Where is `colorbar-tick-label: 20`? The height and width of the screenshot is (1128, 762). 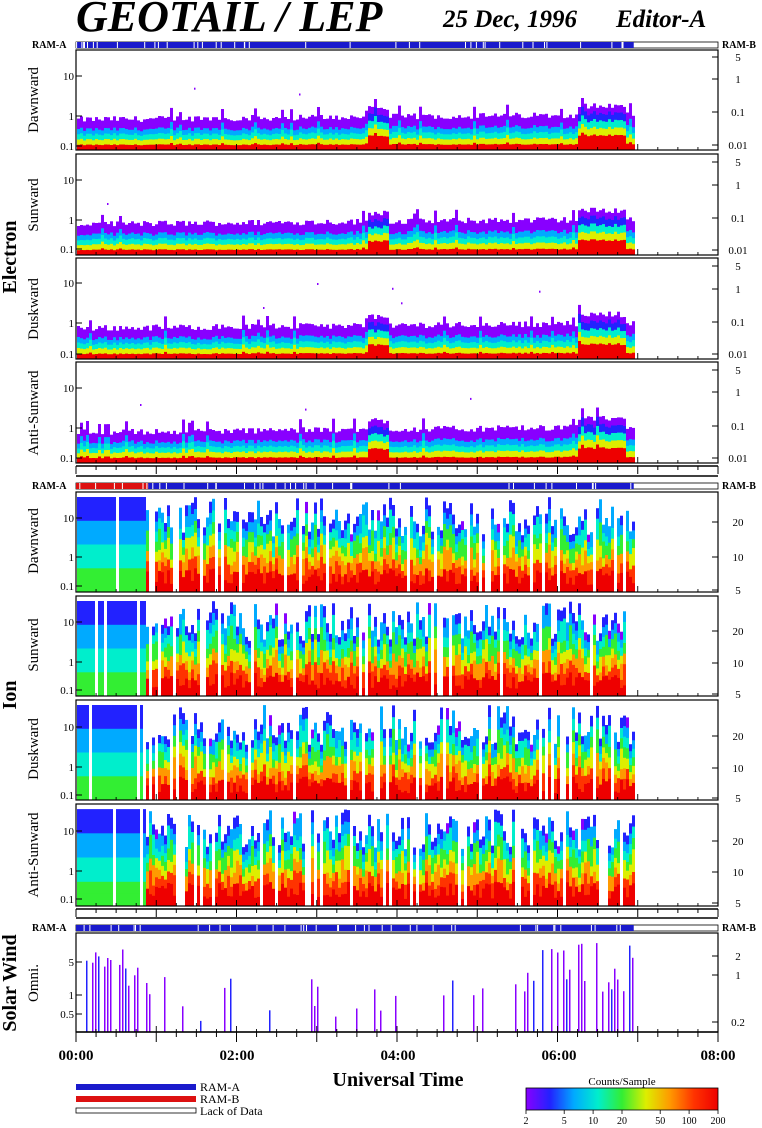 colorbar-tick-label: 20 is located at coordinates (622, 1121).